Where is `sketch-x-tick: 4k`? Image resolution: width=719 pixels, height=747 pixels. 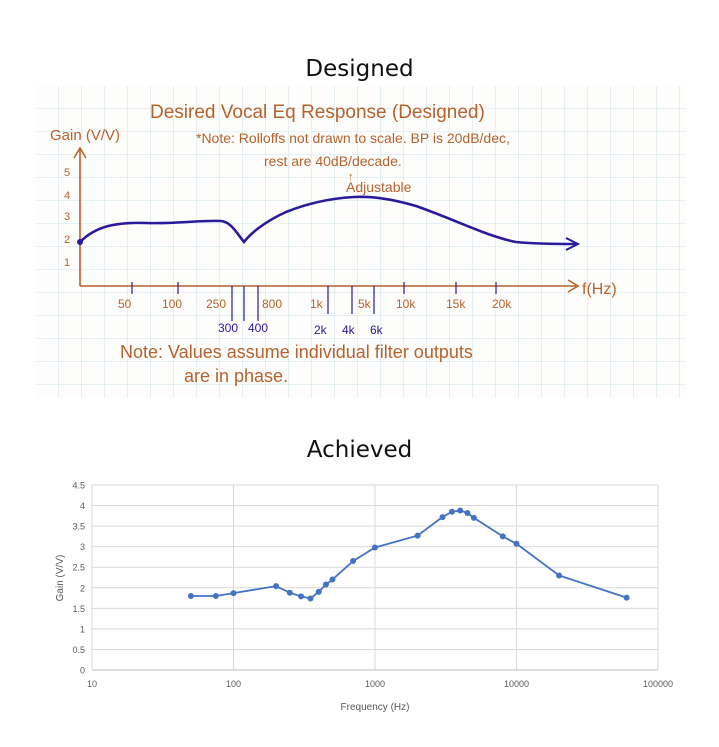 sketch-x-tick: 4k is located at coordinates (349, 330).